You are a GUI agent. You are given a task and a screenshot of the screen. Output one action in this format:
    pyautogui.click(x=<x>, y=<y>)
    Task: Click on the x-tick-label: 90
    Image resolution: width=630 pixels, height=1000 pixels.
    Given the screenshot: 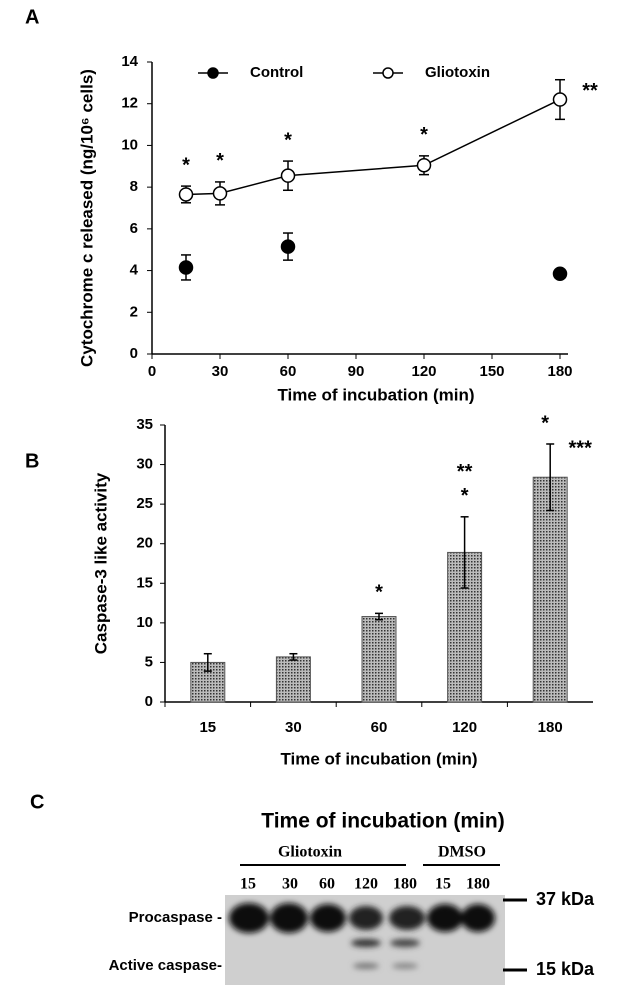 What is the action you would take?
    pyautogui.click(x=356, y=371)
    